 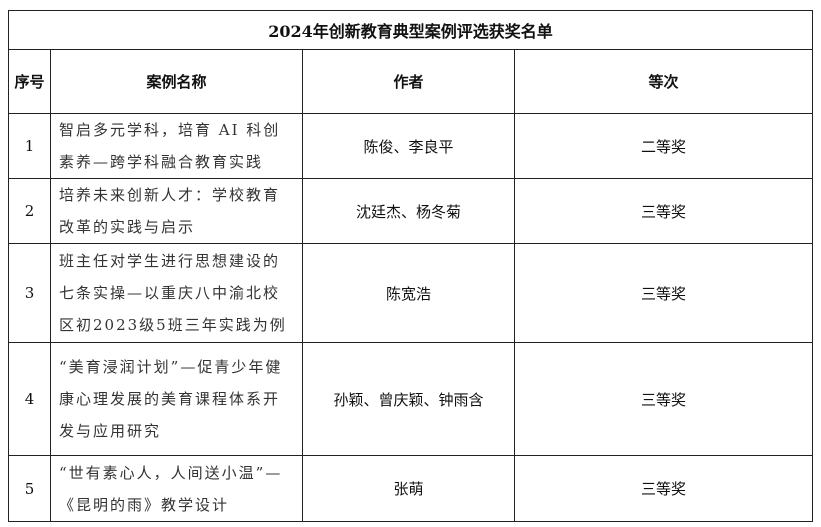 I want to click on cell-author: 陈宽浩, so click(x=408, y=293).